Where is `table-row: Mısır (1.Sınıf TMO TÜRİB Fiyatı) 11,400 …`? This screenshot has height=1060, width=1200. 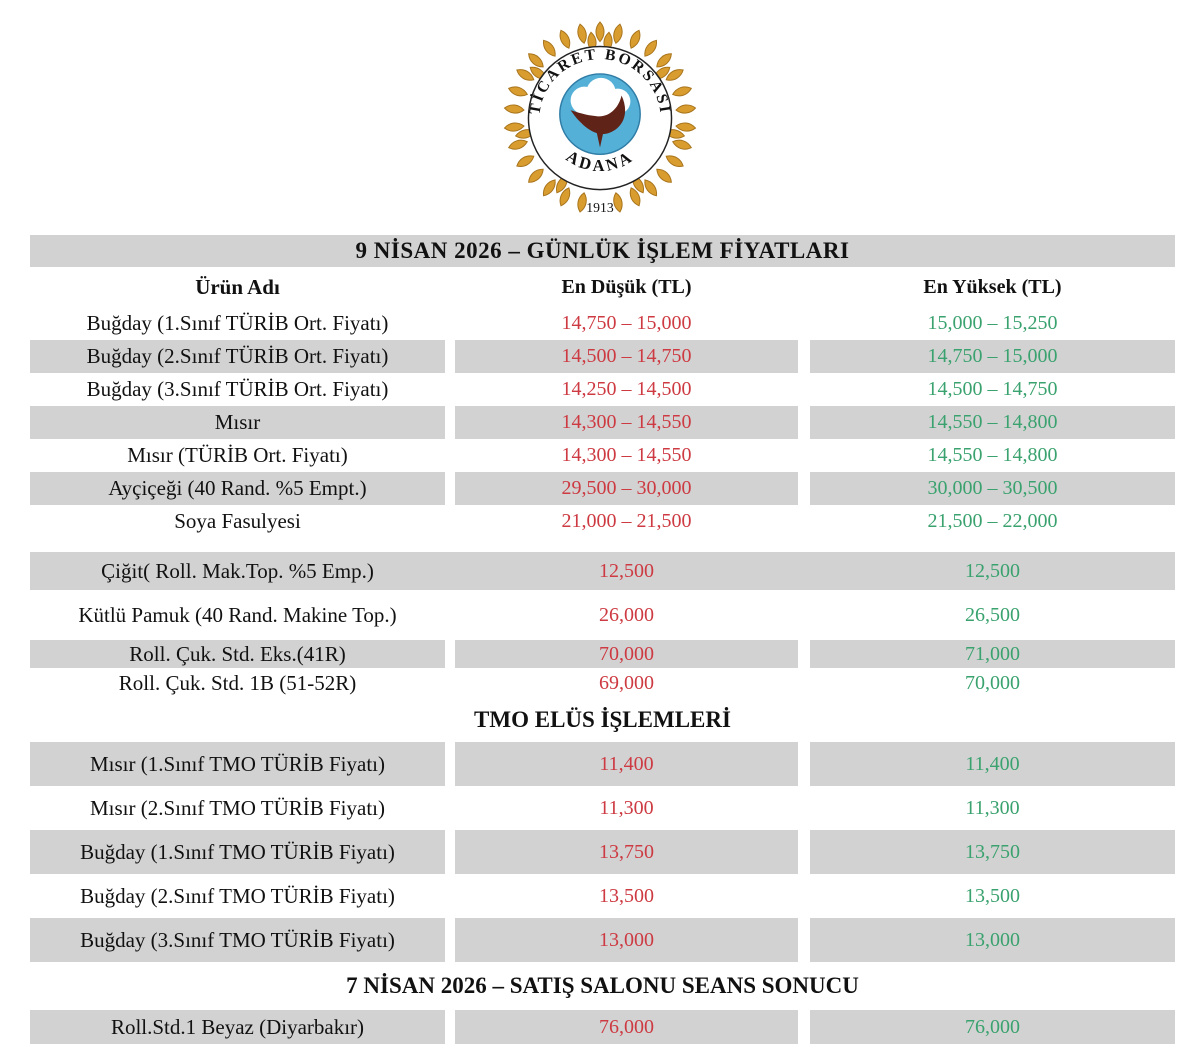
table-row: Mısır (1.Sınıf TMO TÜRİB Fiyatı) 11,400 … is located at coordinates (602, 764).